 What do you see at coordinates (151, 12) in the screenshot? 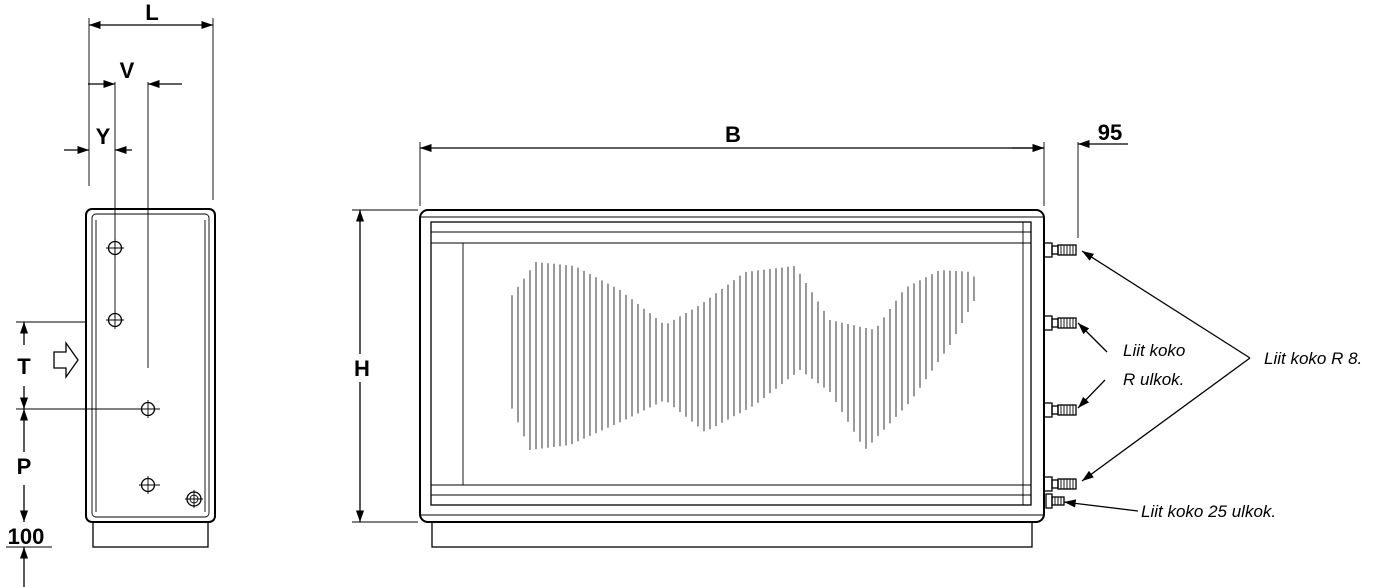
I see `dim-L-label: L` at bounding box center [151, 12].